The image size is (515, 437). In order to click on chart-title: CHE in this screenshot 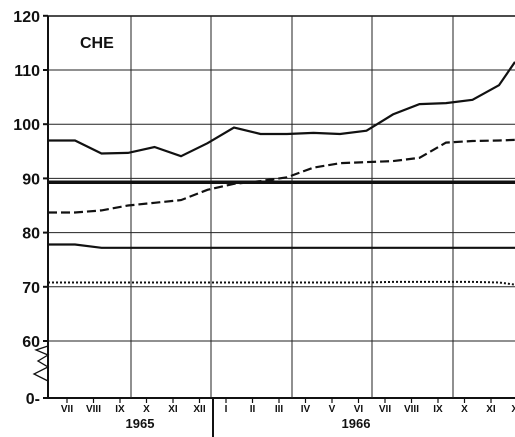, I will do `click(97, 43)`.